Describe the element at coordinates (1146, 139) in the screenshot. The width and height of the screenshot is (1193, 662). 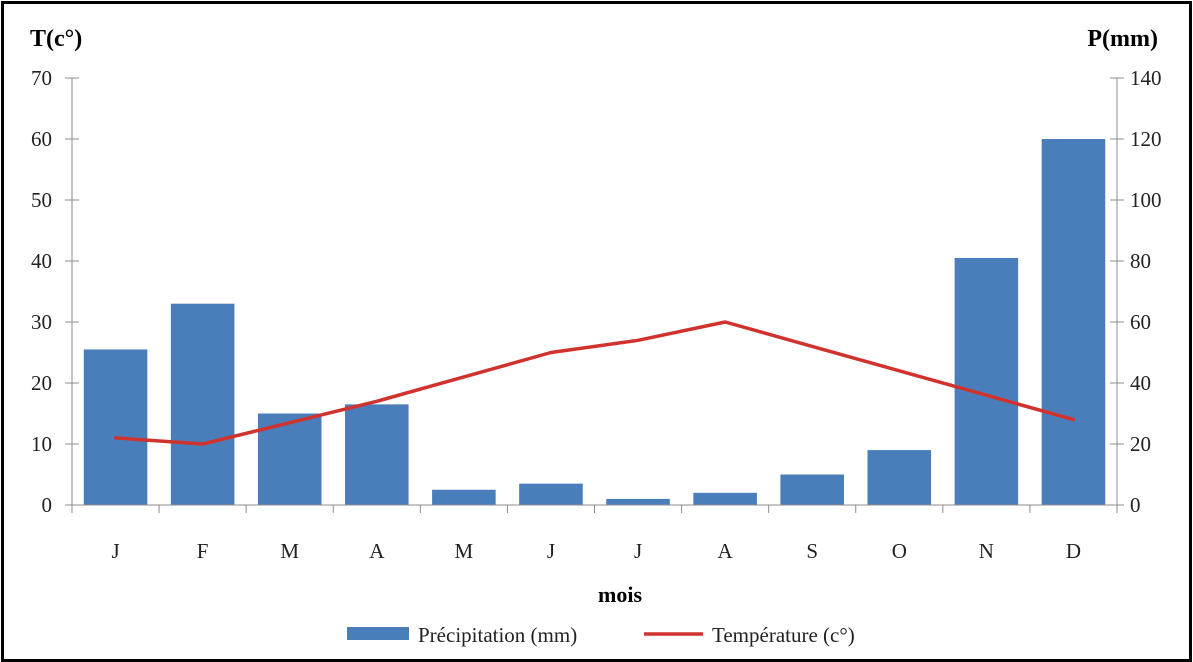
I see `y-right-tick-label: 120` at that location.